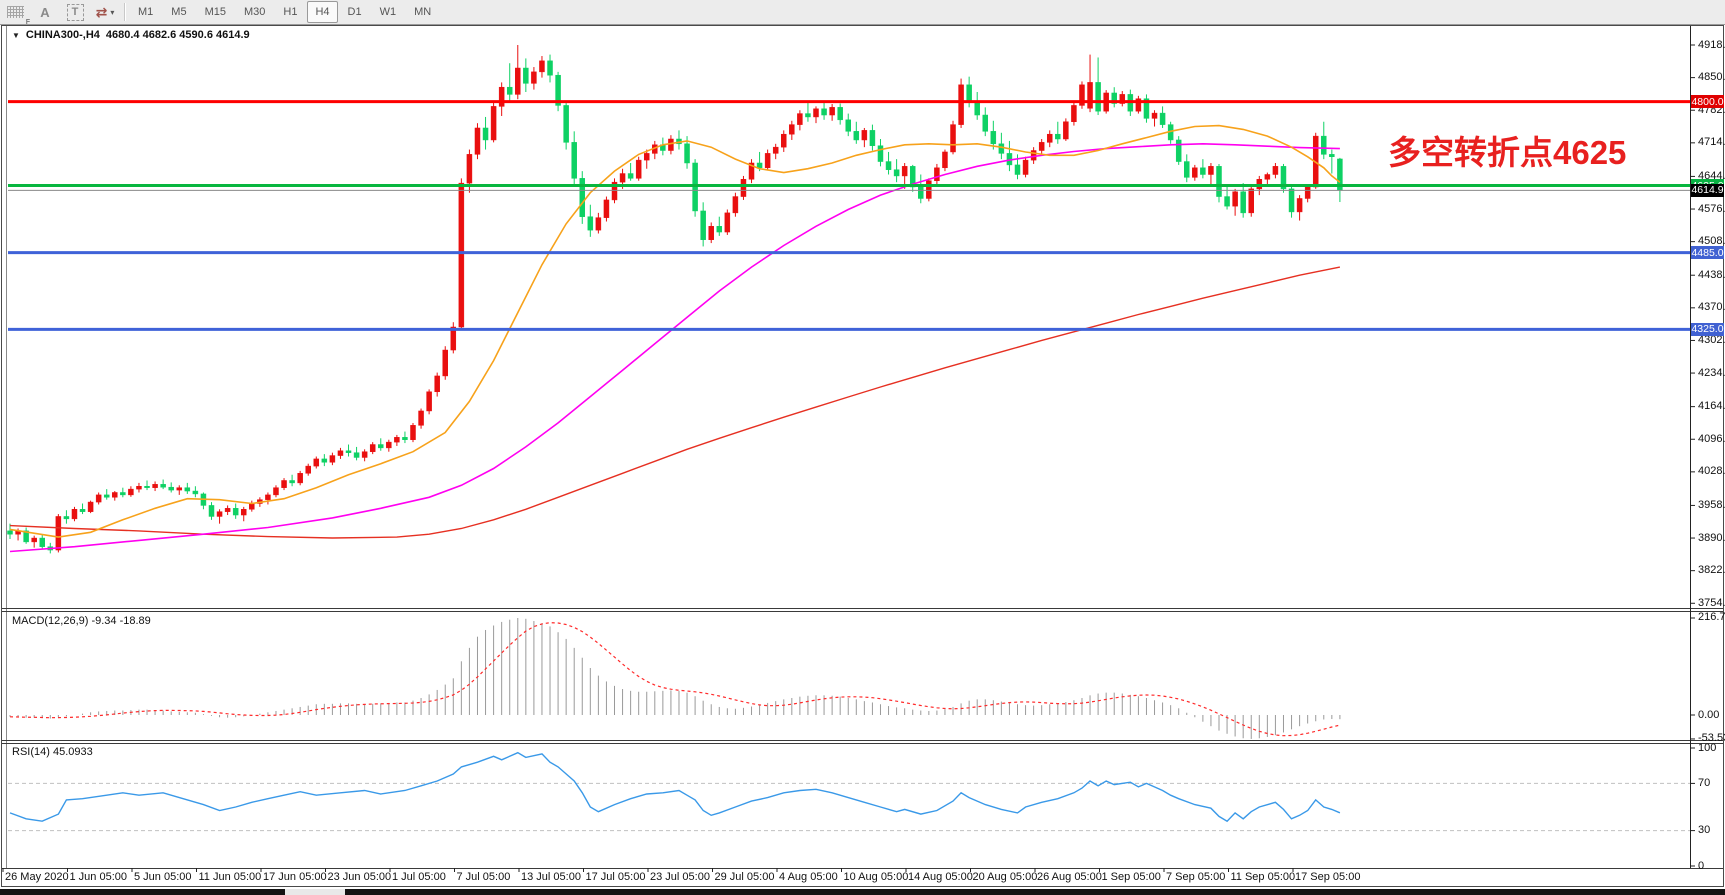  I want to click on timeframe-button-m5: M5, so click(179, 12).